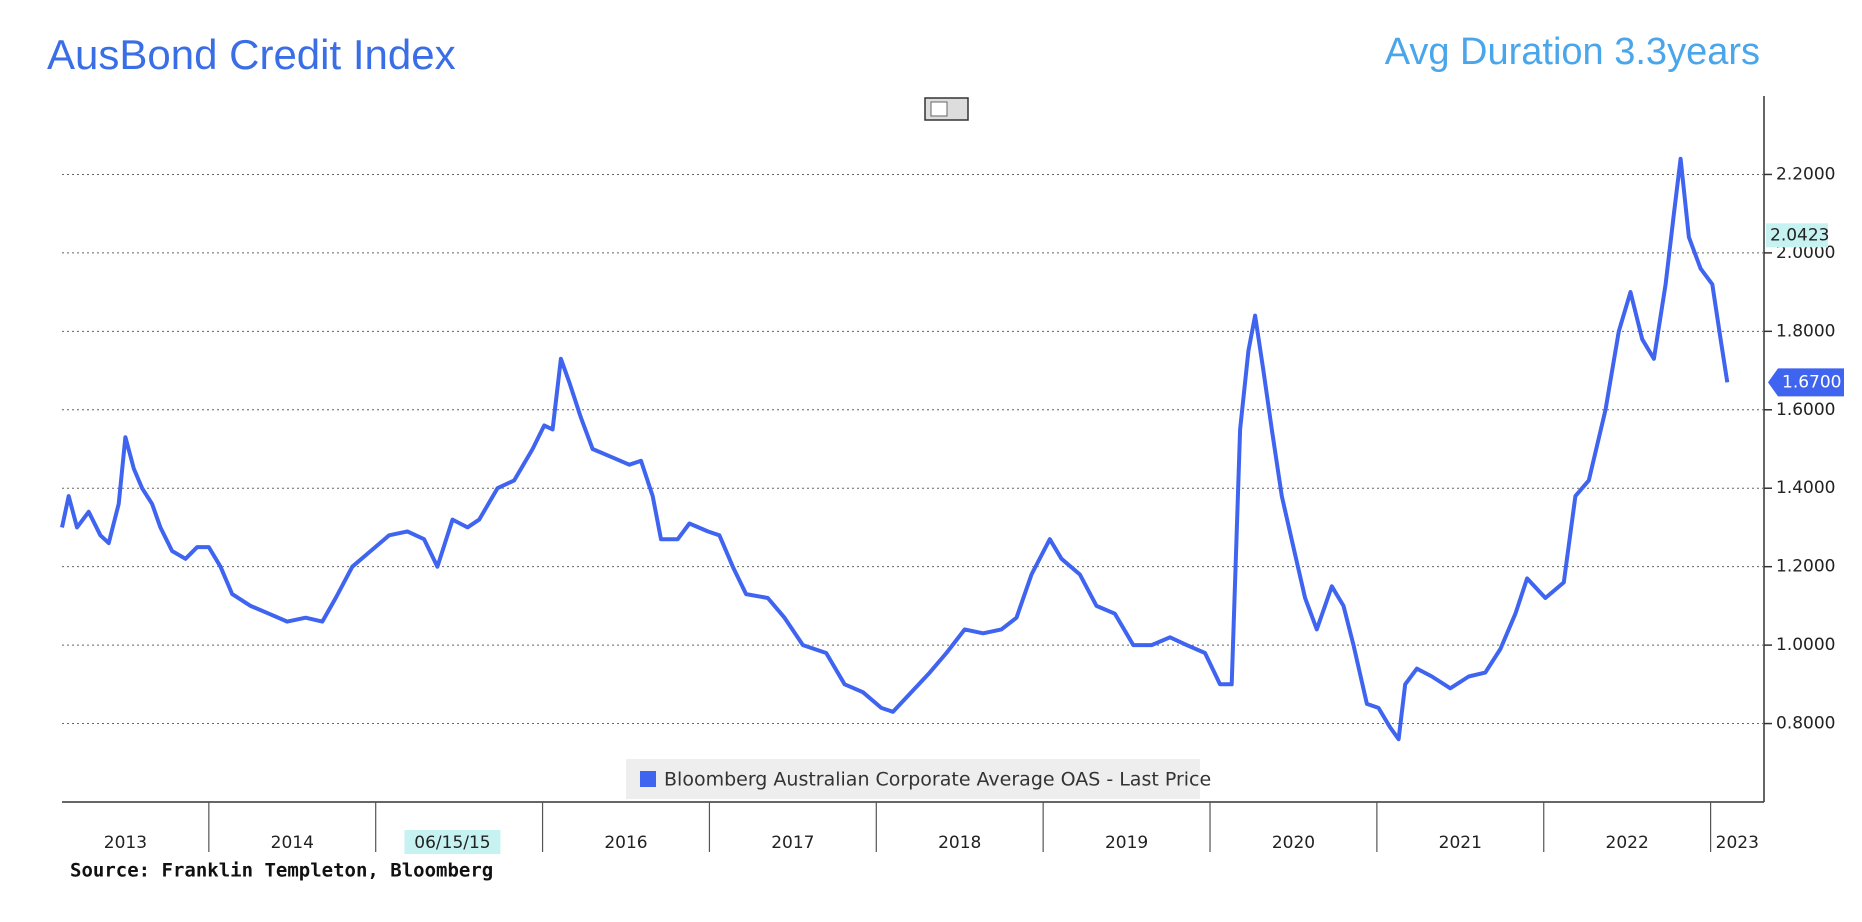 This screenshot has height=922, width=1862. What do you see at coordinates (251, 54) in the screenshot?
I see `chart-title: AusBond Credit Index` at bounding box center [251, 54].